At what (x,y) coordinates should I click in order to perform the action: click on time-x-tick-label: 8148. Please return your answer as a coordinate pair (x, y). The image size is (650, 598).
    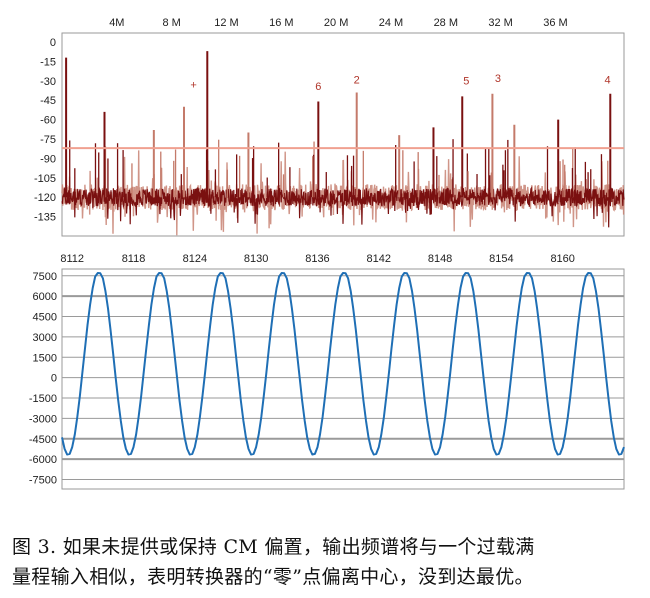
    Looking at the image, I should click on (440, 259).